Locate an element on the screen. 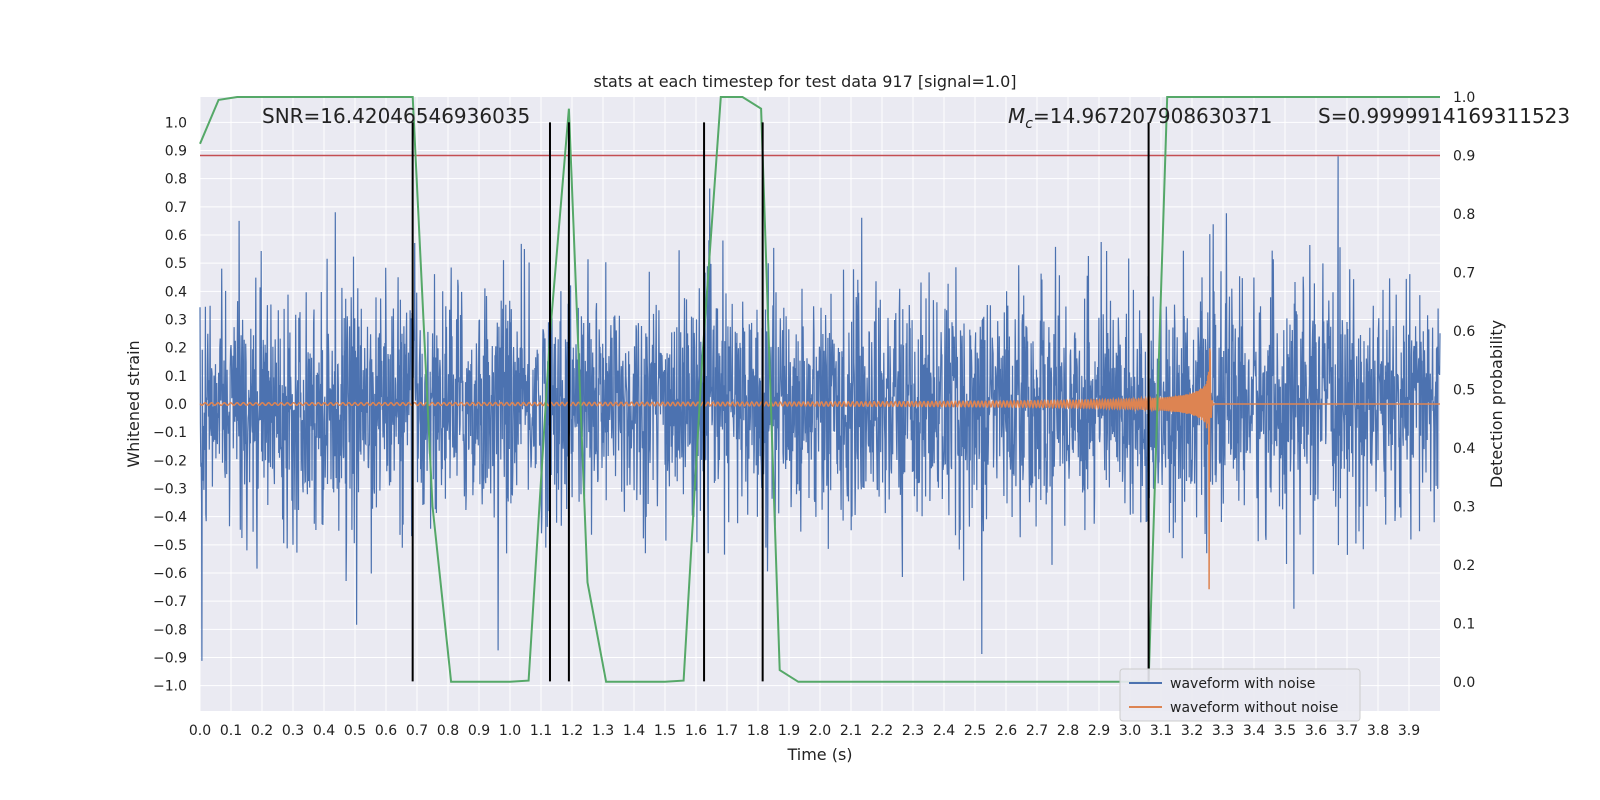  x-tick-label: 2.9 is located at coordinates (1099, 731).